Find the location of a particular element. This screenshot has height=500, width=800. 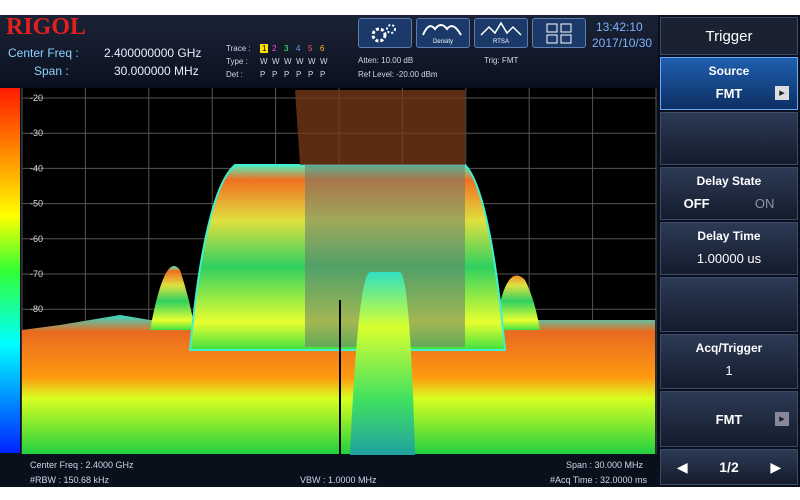

layout-glyph is located at coordinates (559, 33).